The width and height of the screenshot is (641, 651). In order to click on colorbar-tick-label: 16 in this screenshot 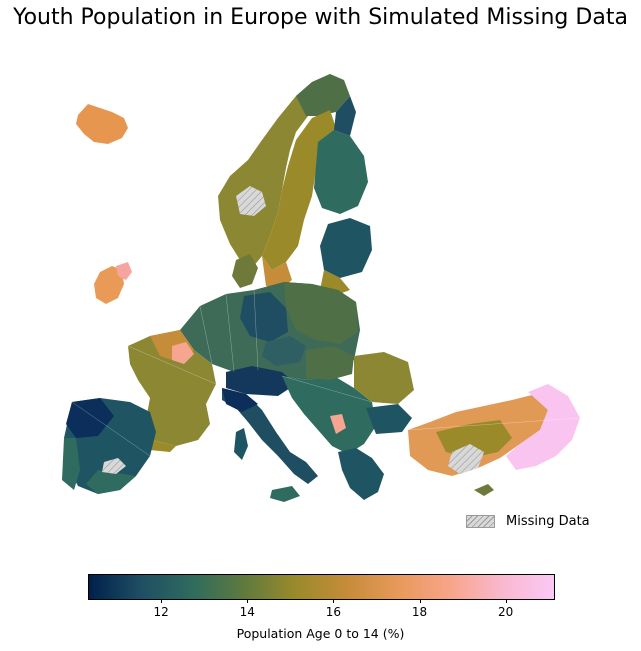, I will do `click(333, 612)`.